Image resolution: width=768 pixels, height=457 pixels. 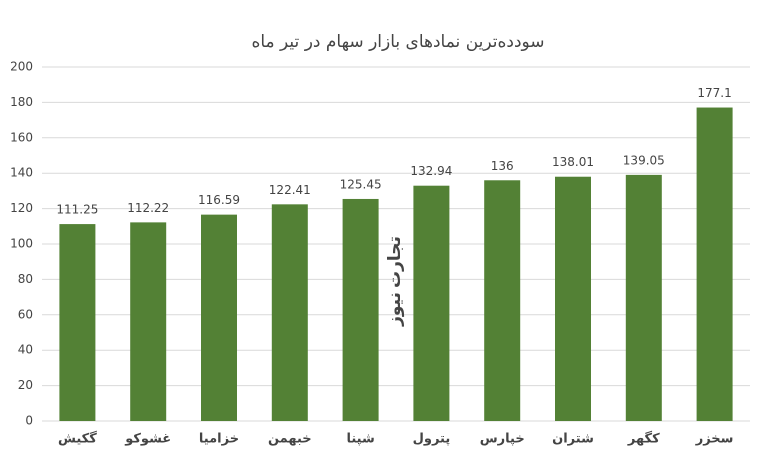 What do you see at coordinates (25, 385) in the screenshot?
I see `y-tick-label: 20` at bounding box center [25, 385].